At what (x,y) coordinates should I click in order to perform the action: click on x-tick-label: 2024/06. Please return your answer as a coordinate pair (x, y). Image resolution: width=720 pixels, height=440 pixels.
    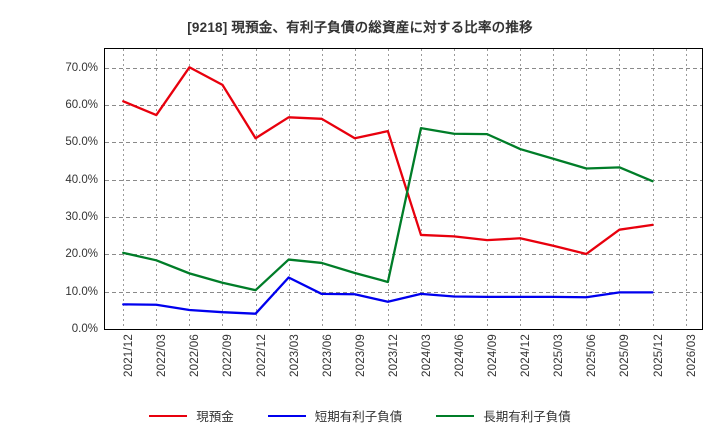
    Looking at the image, I should click on (460, 355).